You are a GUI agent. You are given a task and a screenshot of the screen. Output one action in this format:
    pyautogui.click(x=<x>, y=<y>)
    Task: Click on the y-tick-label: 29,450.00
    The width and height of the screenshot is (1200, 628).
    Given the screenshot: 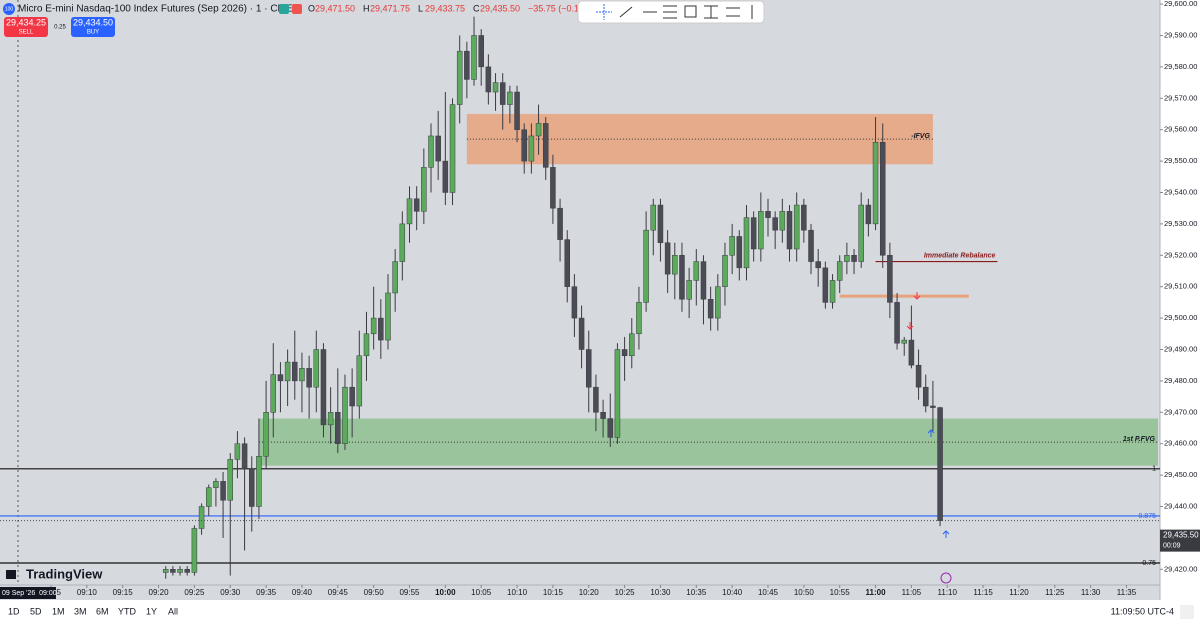 What is the action you would take?
    pyautogui.click(x=1180, y=474)
    